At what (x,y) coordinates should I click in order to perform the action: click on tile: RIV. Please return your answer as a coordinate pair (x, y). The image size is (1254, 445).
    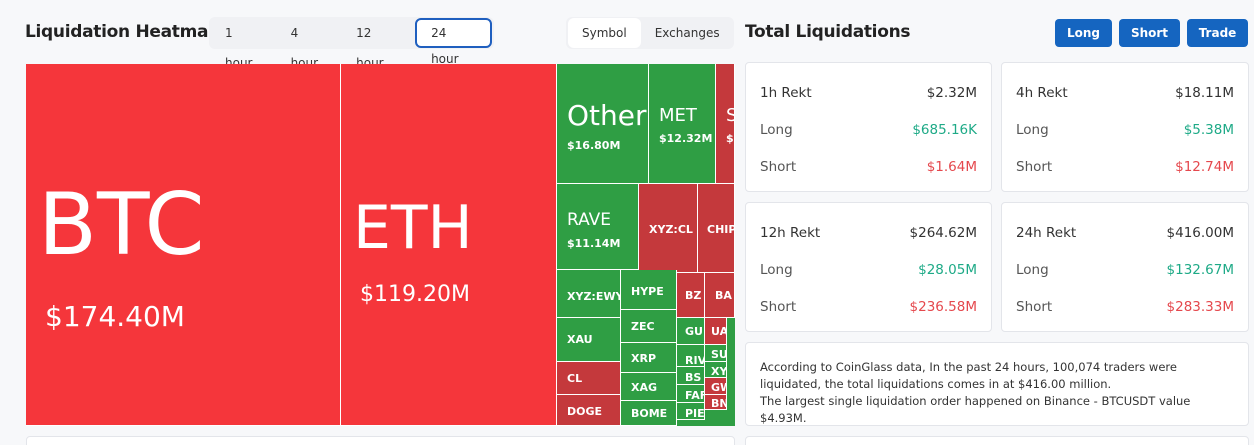
    Looking at the image, I should click on (691, 356).